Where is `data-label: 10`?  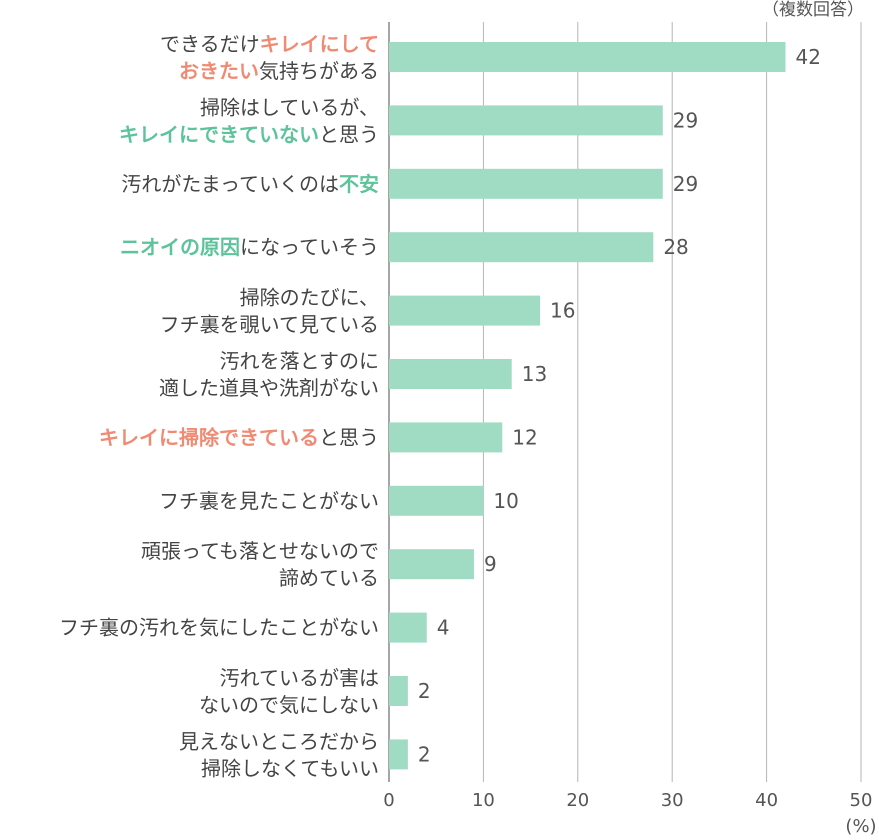
data-label: 10 is located at coordinates (505, 501).